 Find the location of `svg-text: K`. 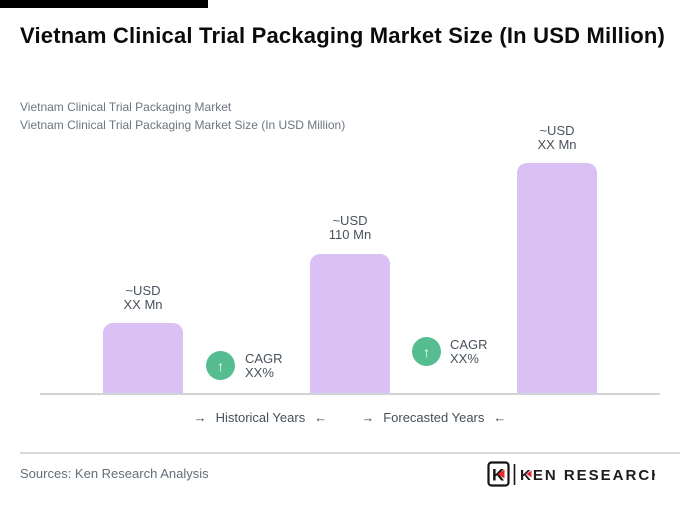

svg-text: K is located at coordinates (498, 475).